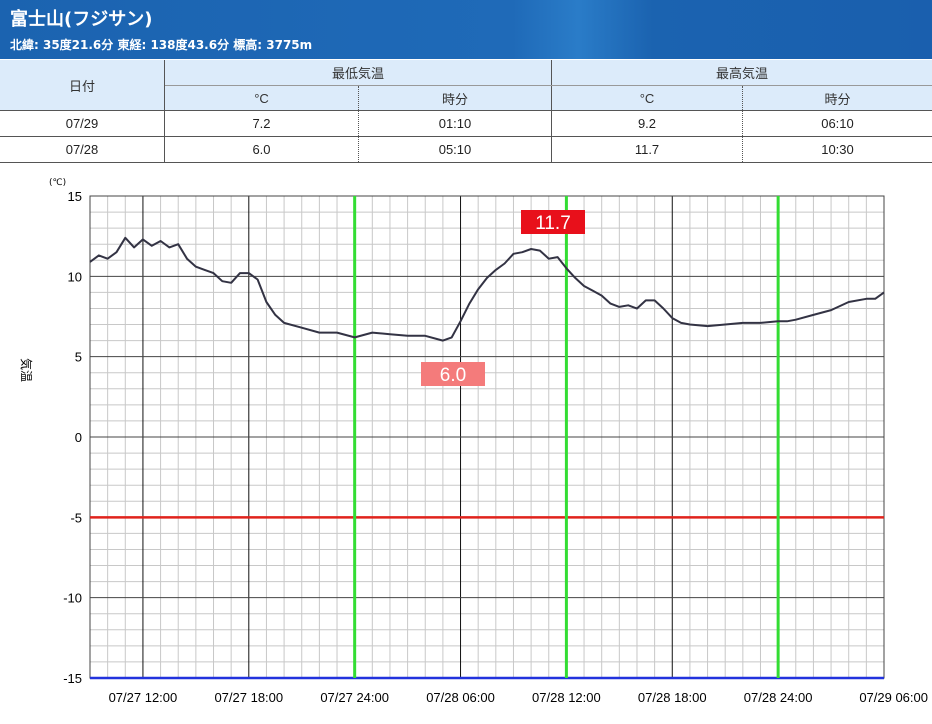 The image size is (932, 724). What do you see at coordinates (82, 123) in the screenshot?
I see `row-date: 07/29` at bounding box center [82, 123].